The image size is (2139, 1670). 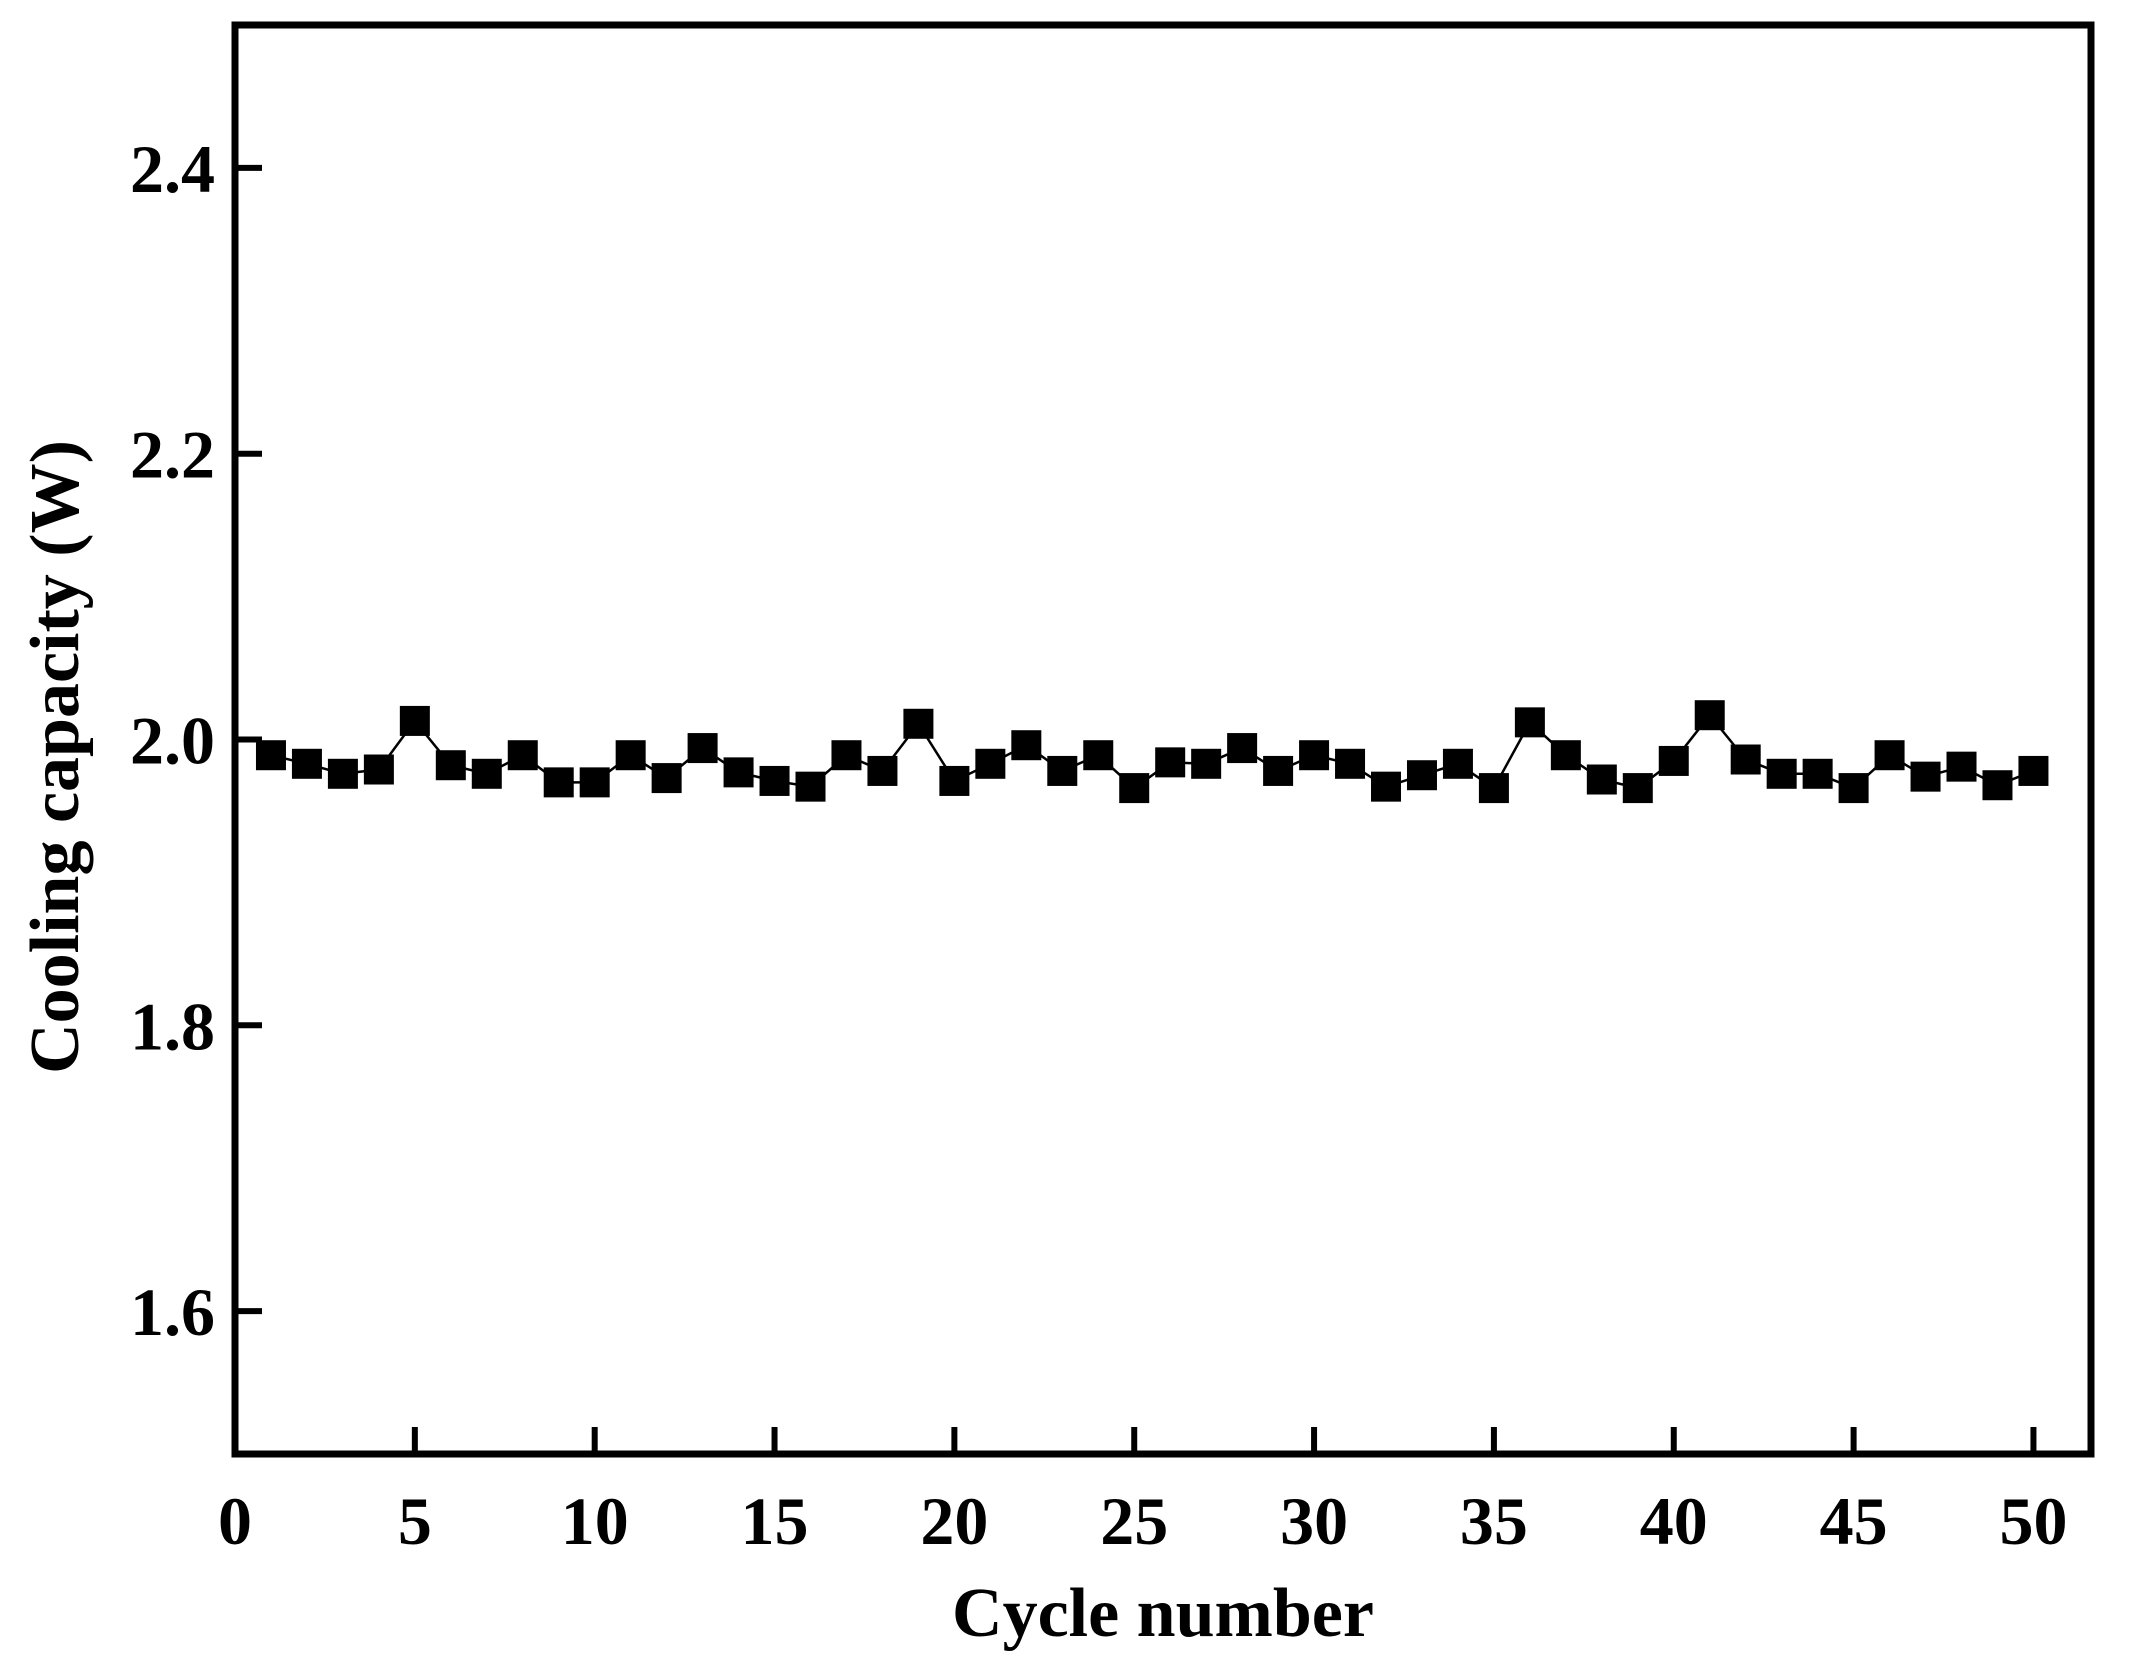 I want to click on x-tick-label: 25, so click(x=1134, y=1521).